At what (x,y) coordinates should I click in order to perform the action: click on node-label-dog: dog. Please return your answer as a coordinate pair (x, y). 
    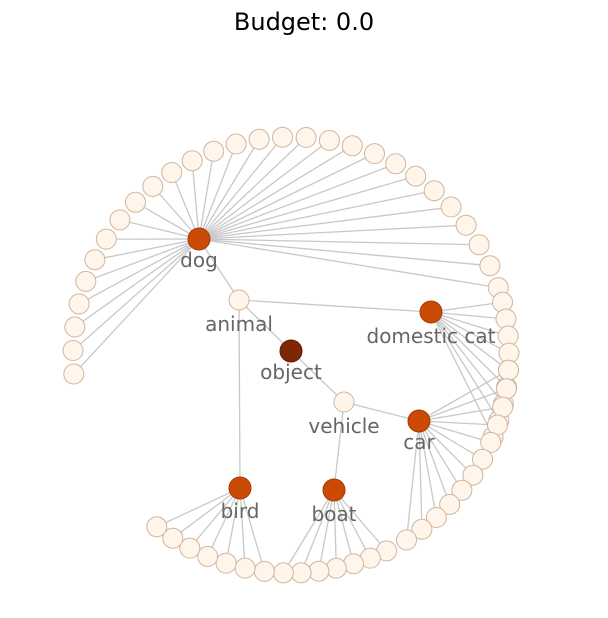
    Looking at the image, I should click on (199, 260).